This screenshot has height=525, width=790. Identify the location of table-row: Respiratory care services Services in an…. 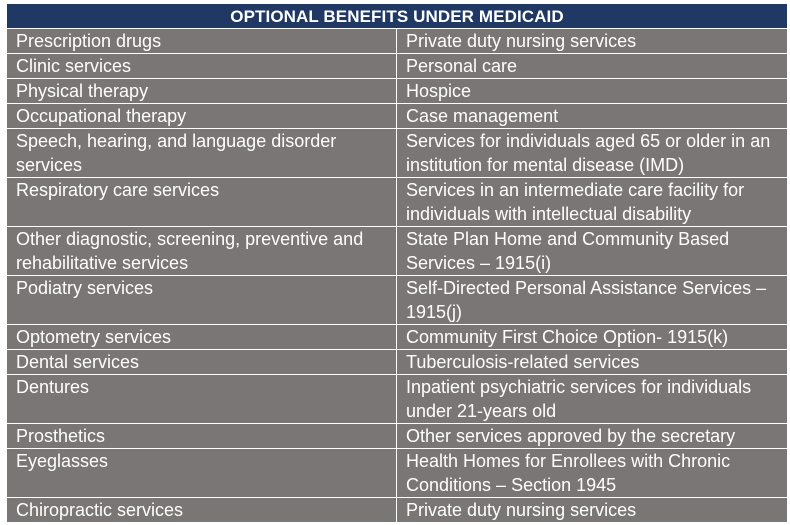
(397, 202).